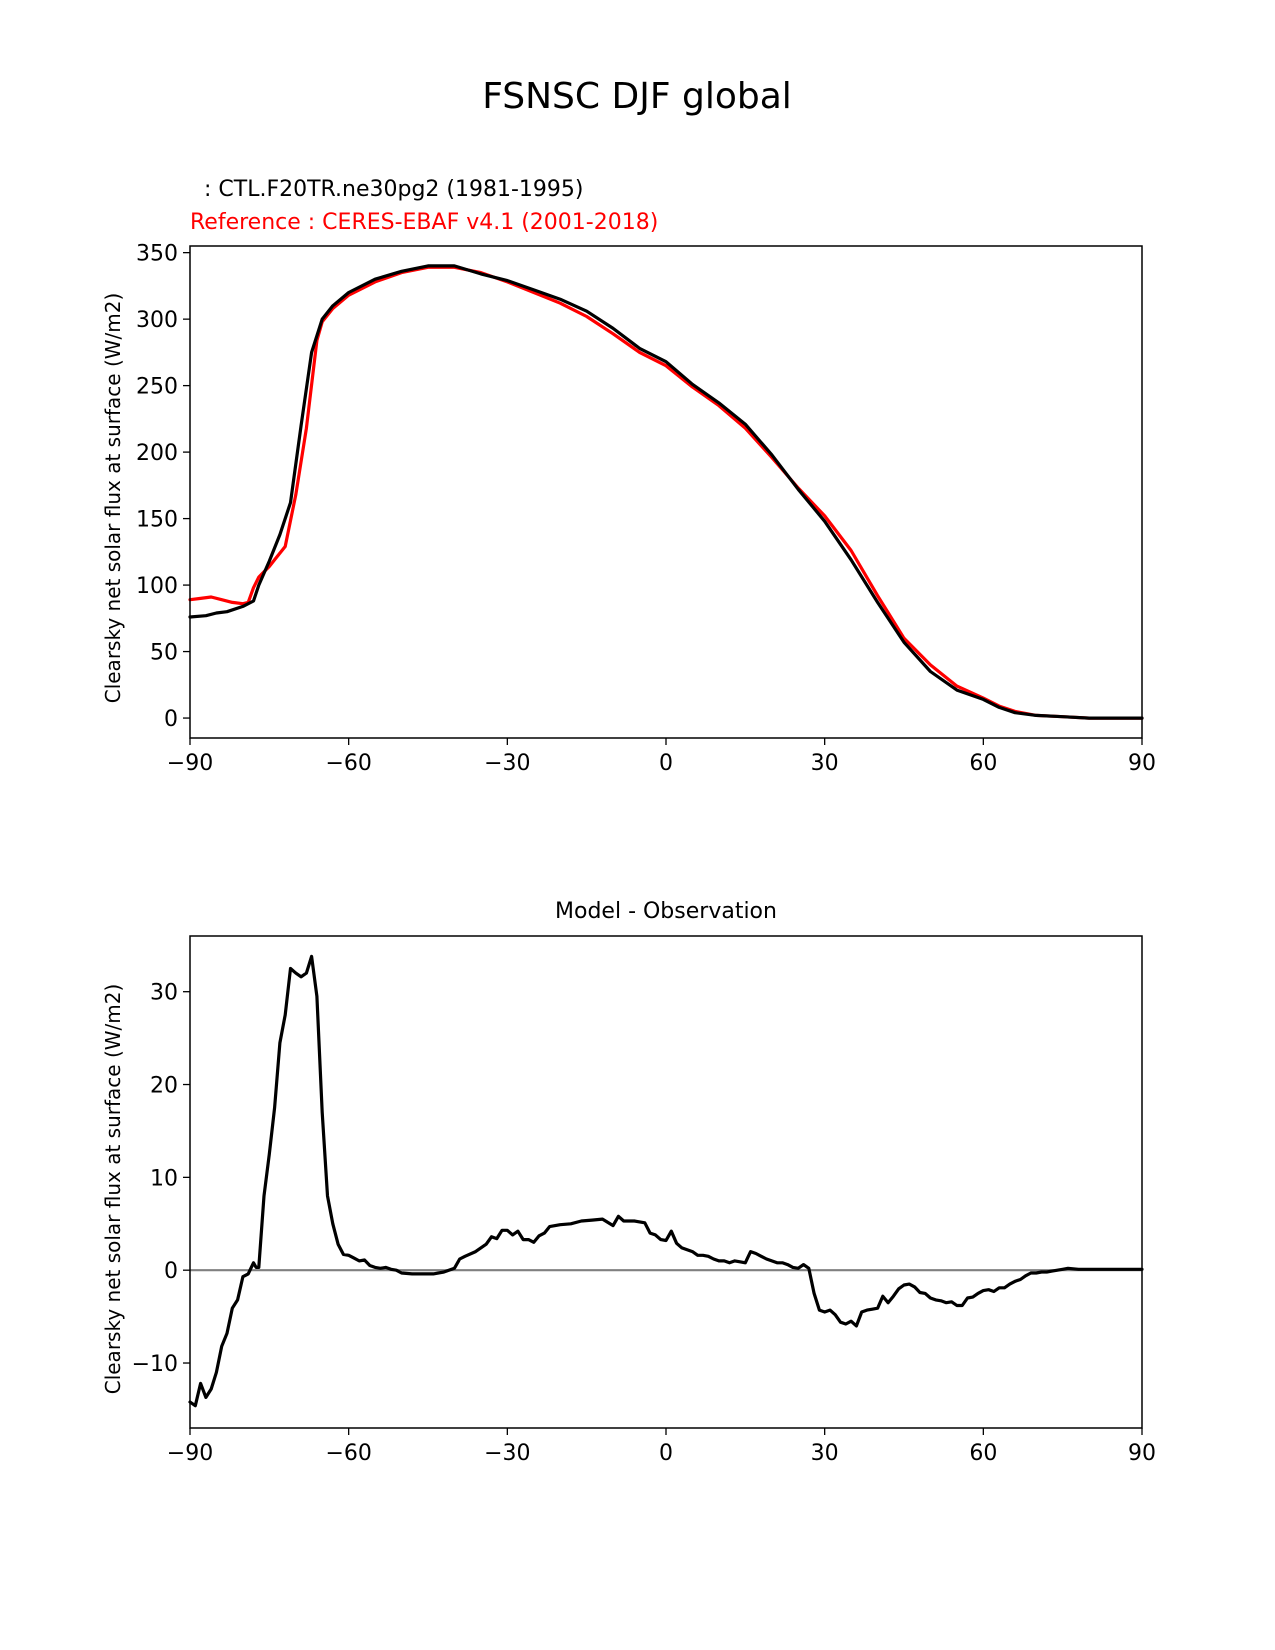 Image resolution: width=1275 pixels, height=1650 pixels. What do you see at coordinates (163, 487) in the screenshot?
I see `top-y-axis: 0 50 100 150 200 250 300 350` at bounding box center [163, 487].